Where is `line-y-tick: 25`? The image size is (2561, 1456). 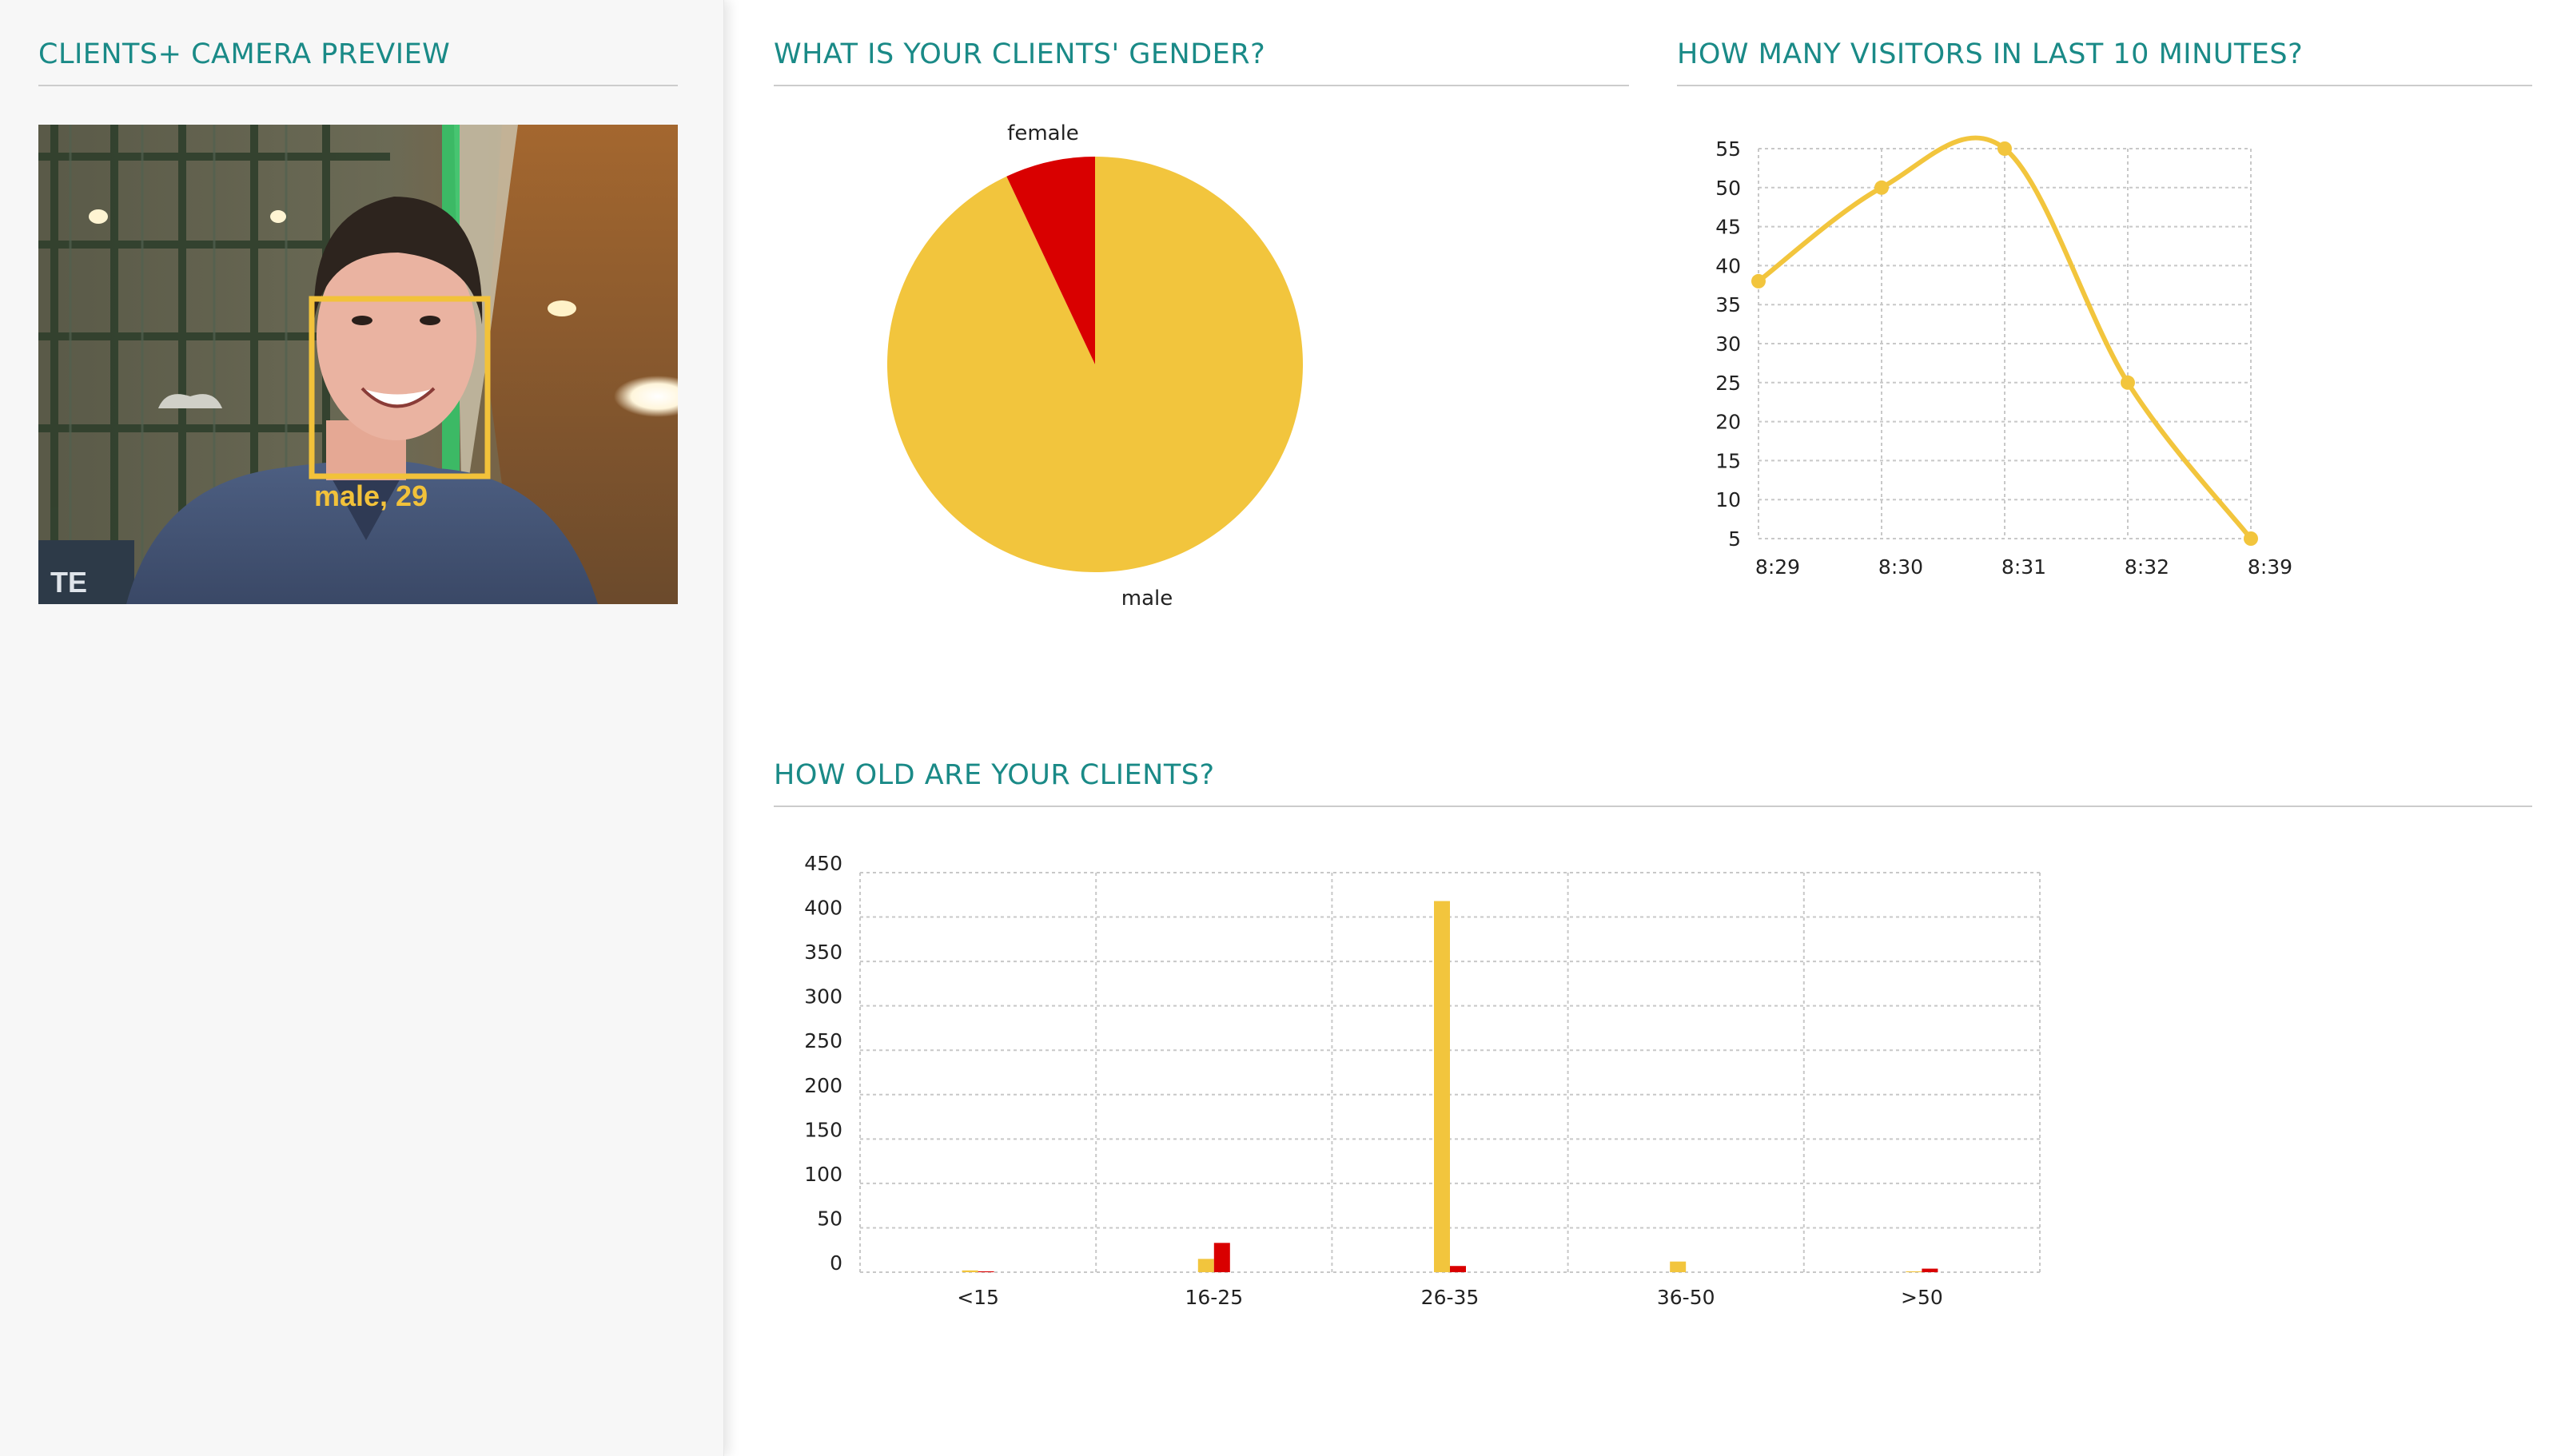 line-y-tick: 25 is located at coordinates (1728, 383).